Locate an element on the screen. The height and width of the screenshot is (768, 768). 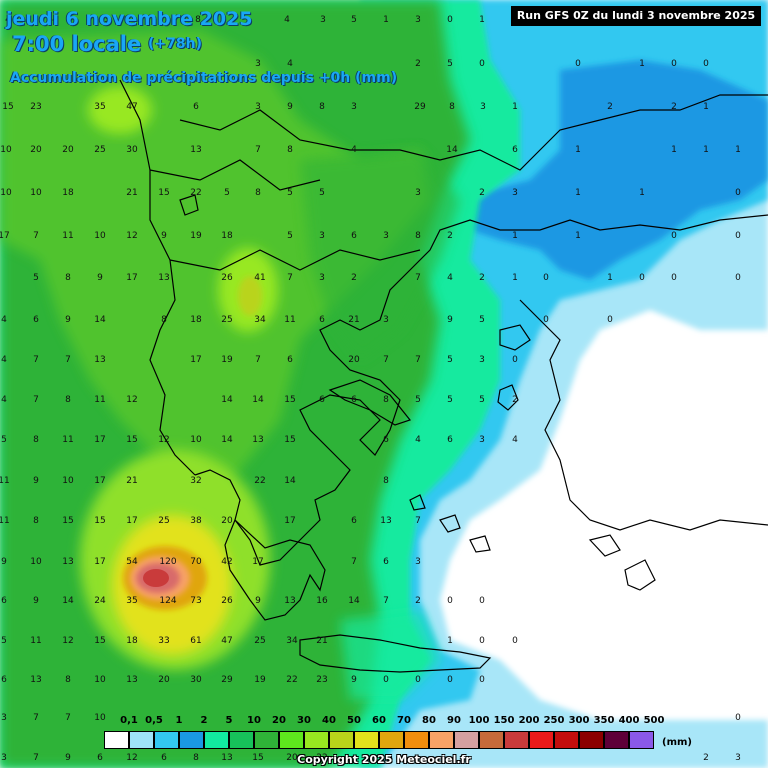
legend-tick: 2 is located at coordinates (204, 720).